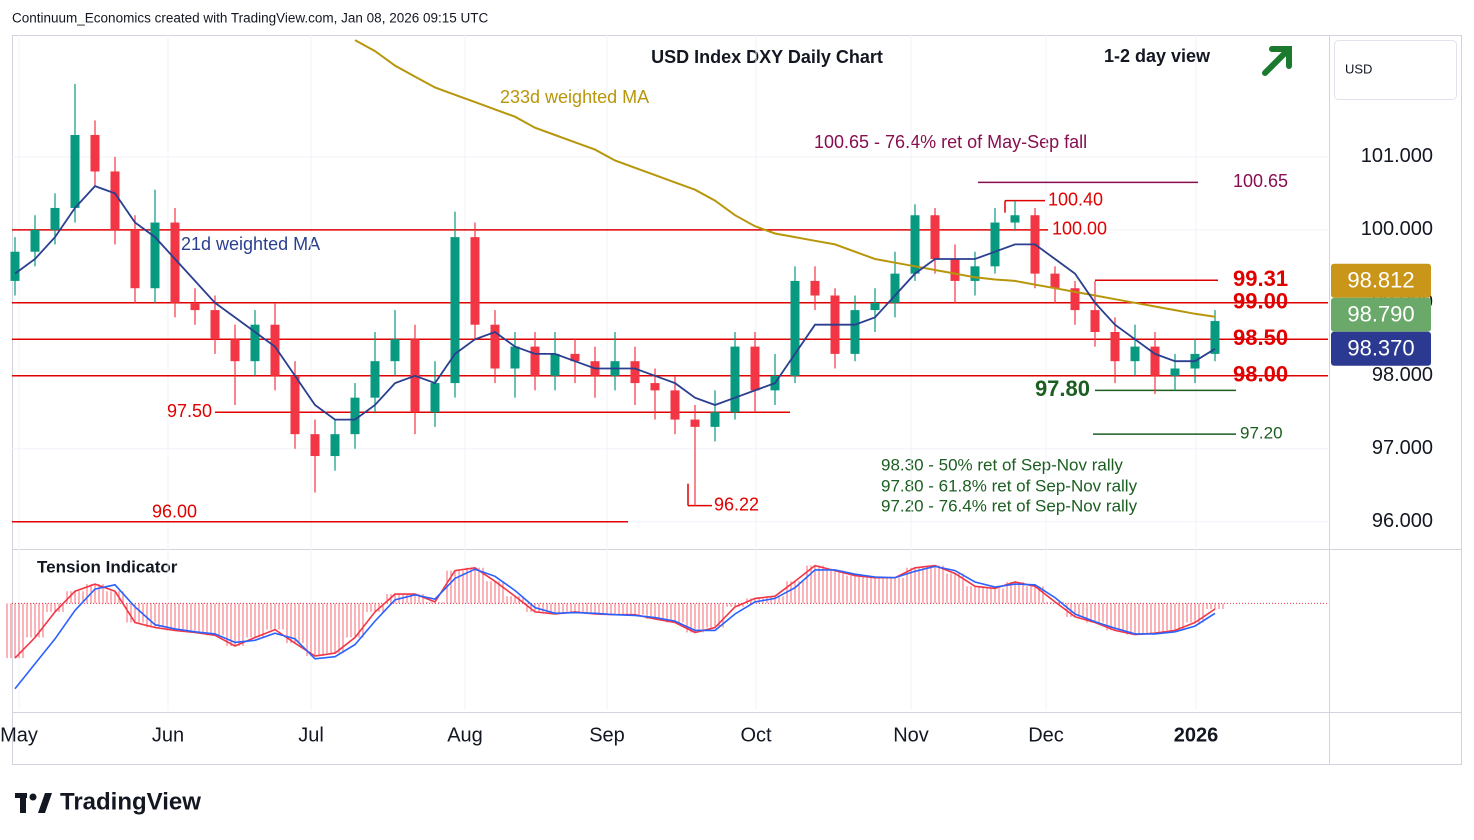 Image resolution: width=1474 pixels, height=840 pixels. What do you see at coordinates (1397, 156) in the screenshot?
I see `y-tick-label: 101.000` at bounding box center [1397, 156].